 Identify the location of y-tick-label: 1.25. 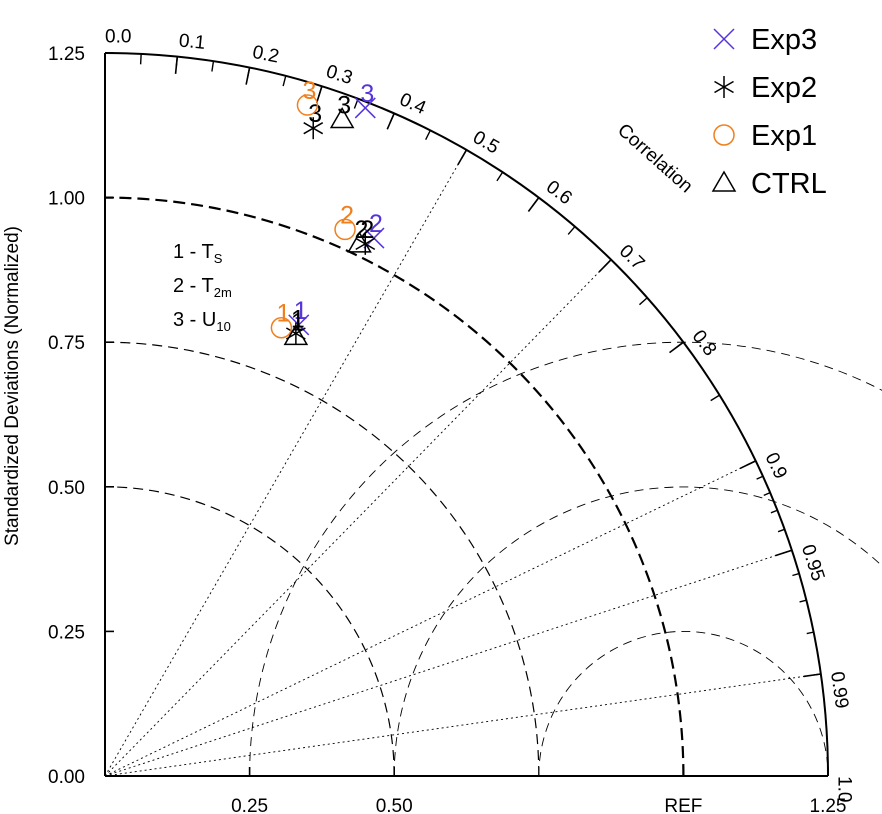
(66, 54).